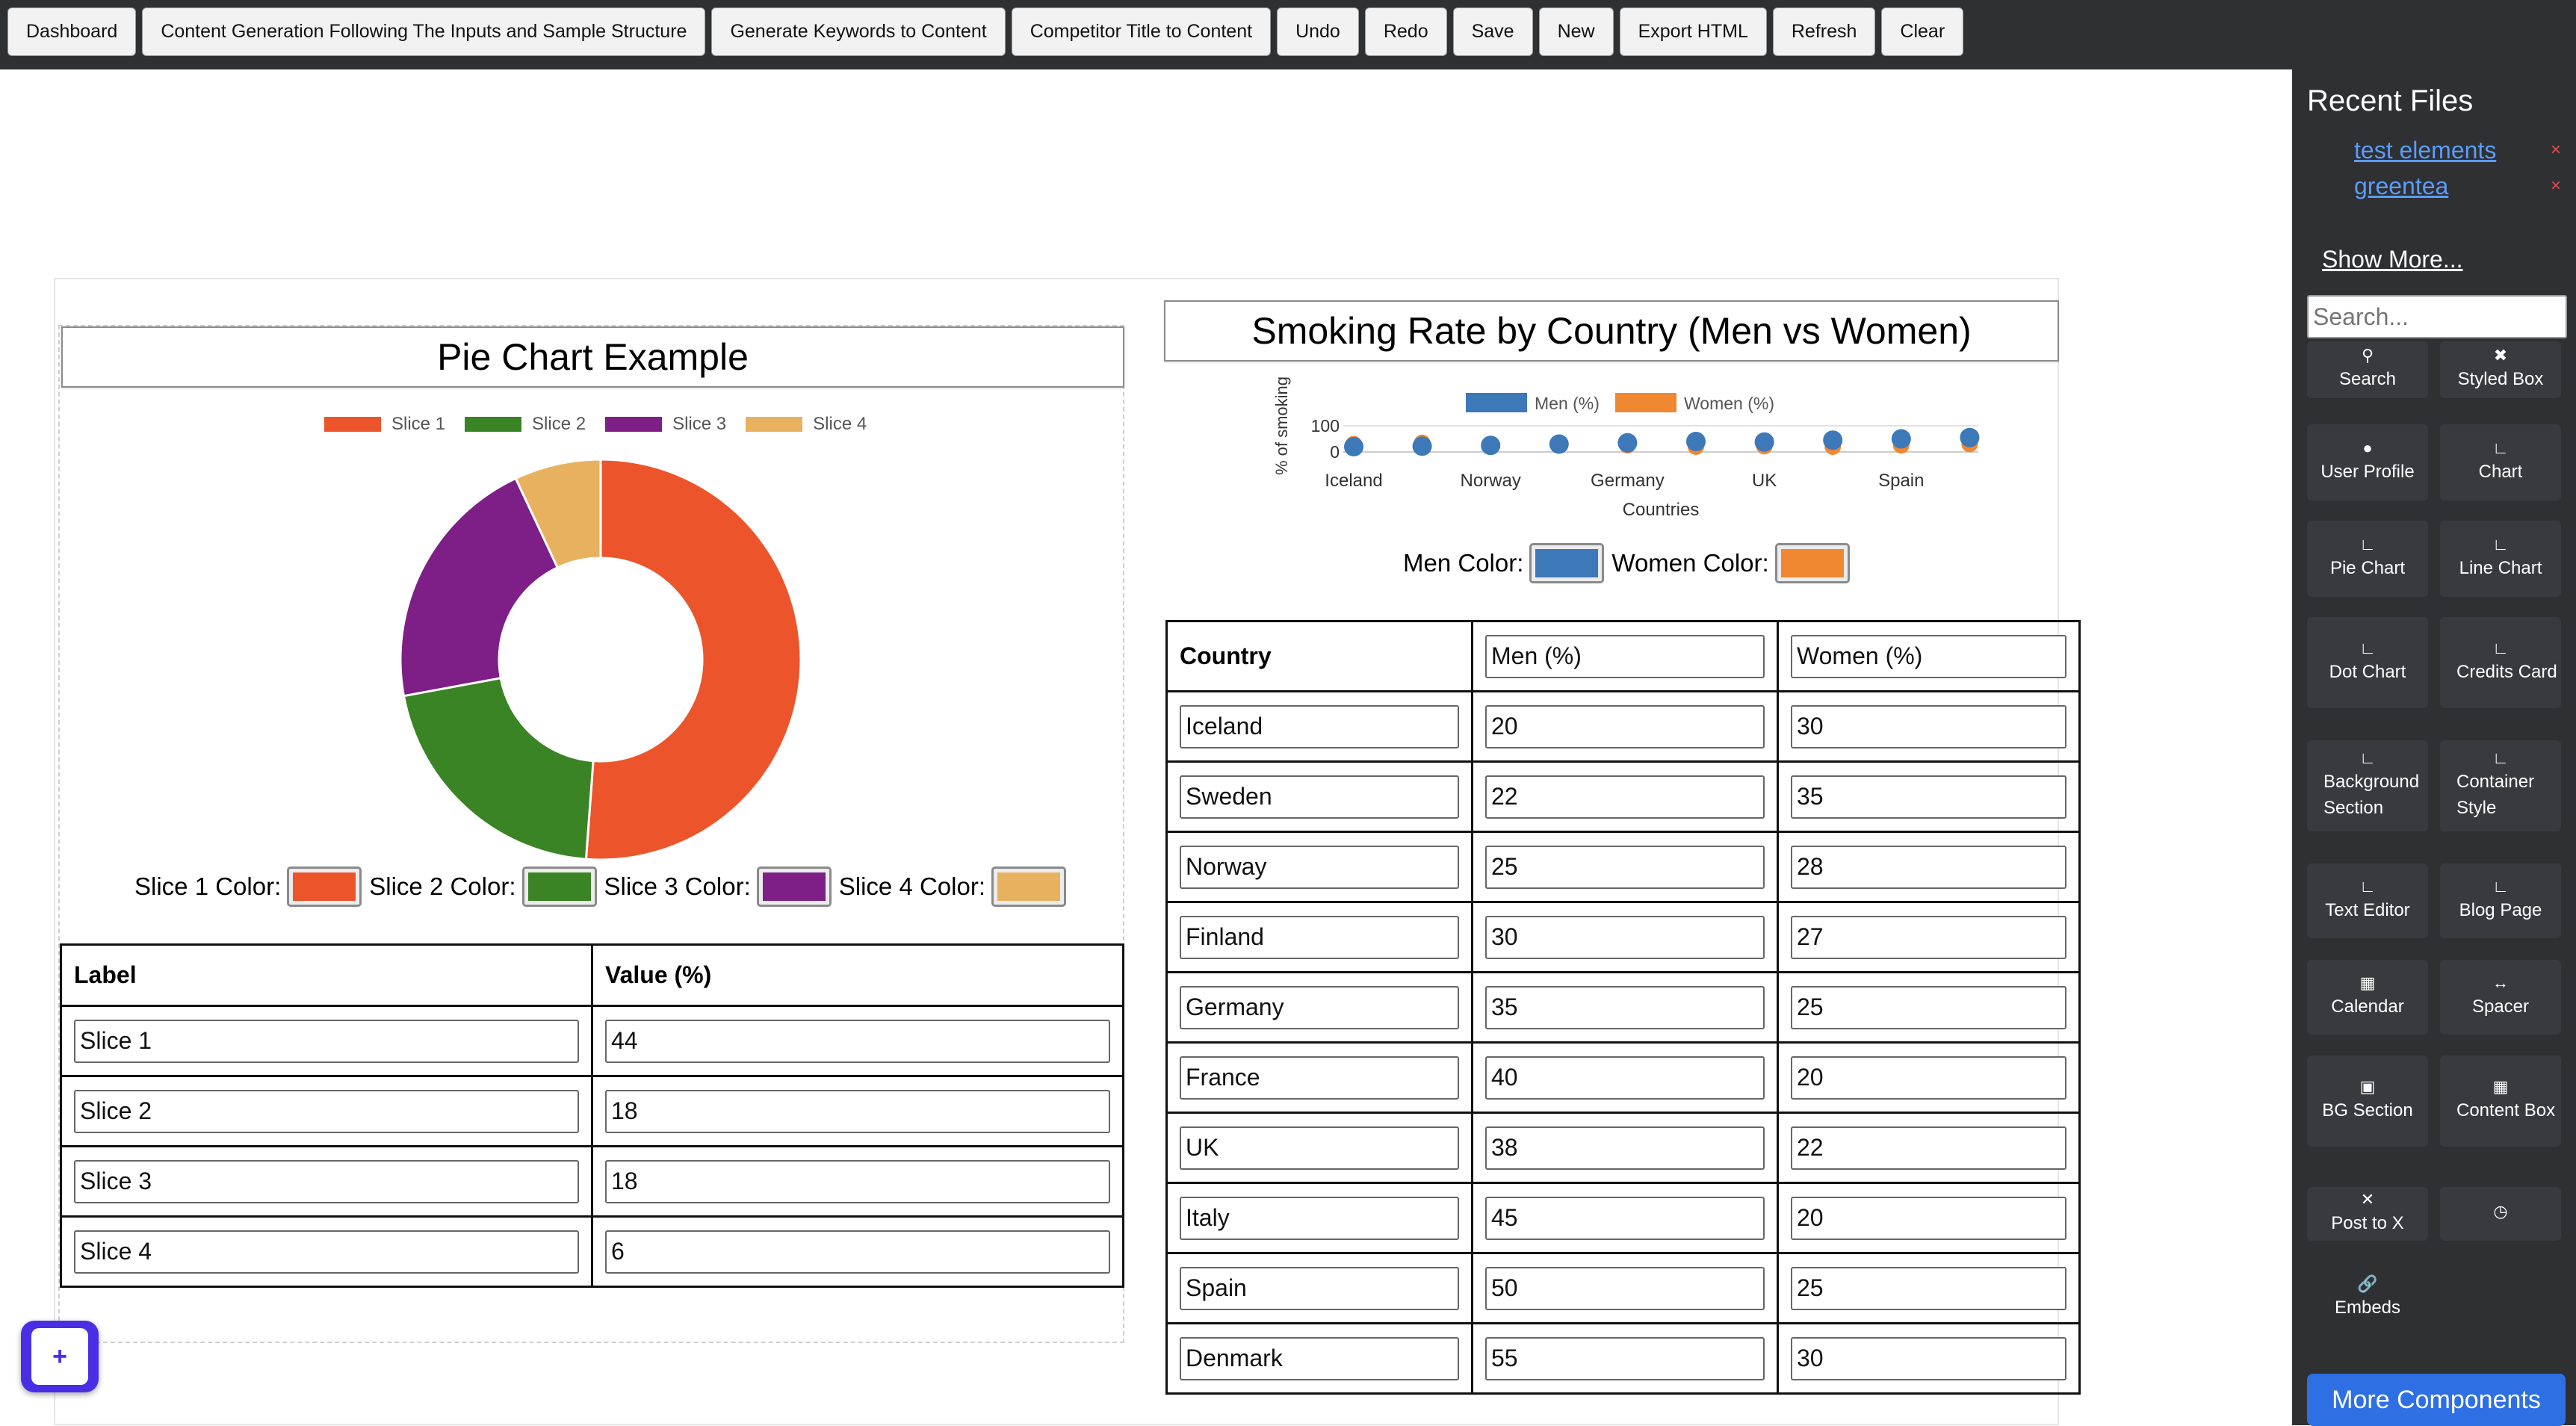  What do you see at coordinates (2425, 150) in the screenshot?
I see `recent-file-link: test elements` at bounding box center [2425, 150].